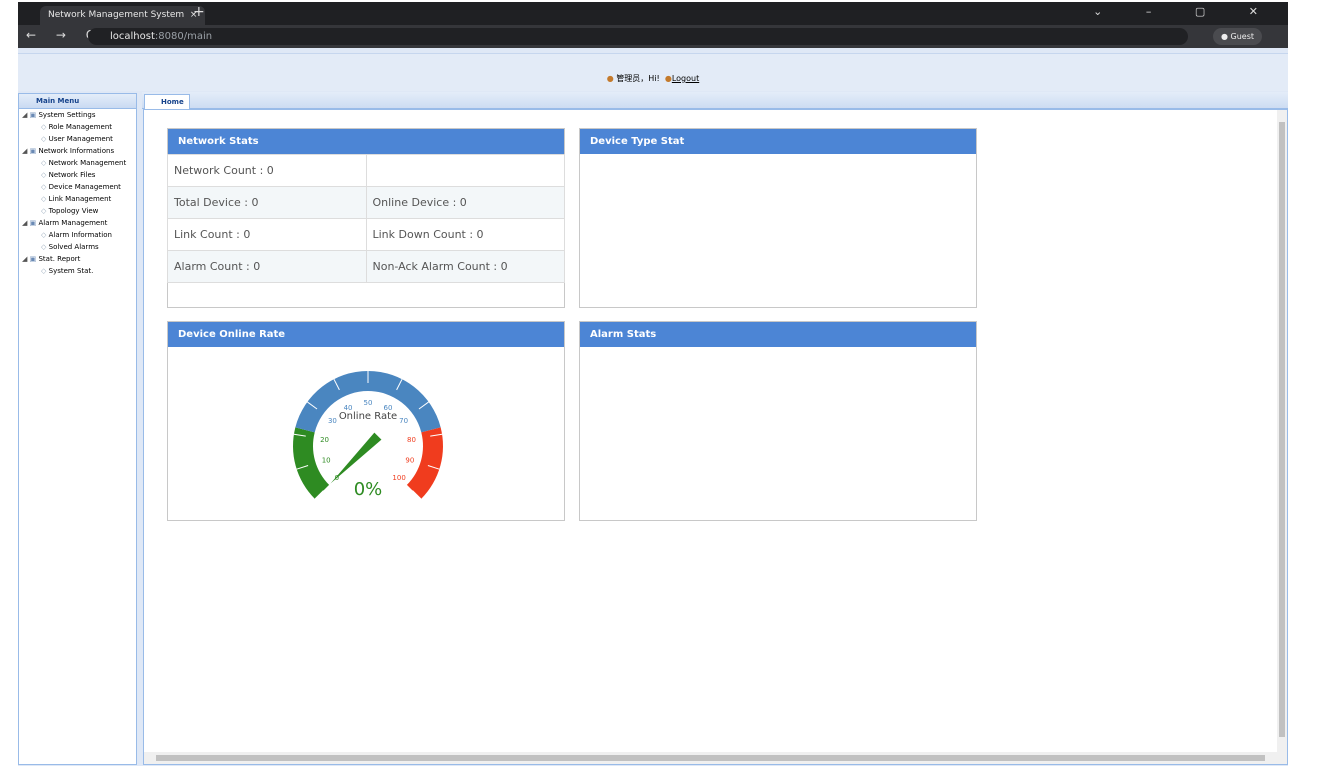 The width and height of the screenshot is (1323, 770). I want to click on menu-item-label: User Management, so click(80, 139).